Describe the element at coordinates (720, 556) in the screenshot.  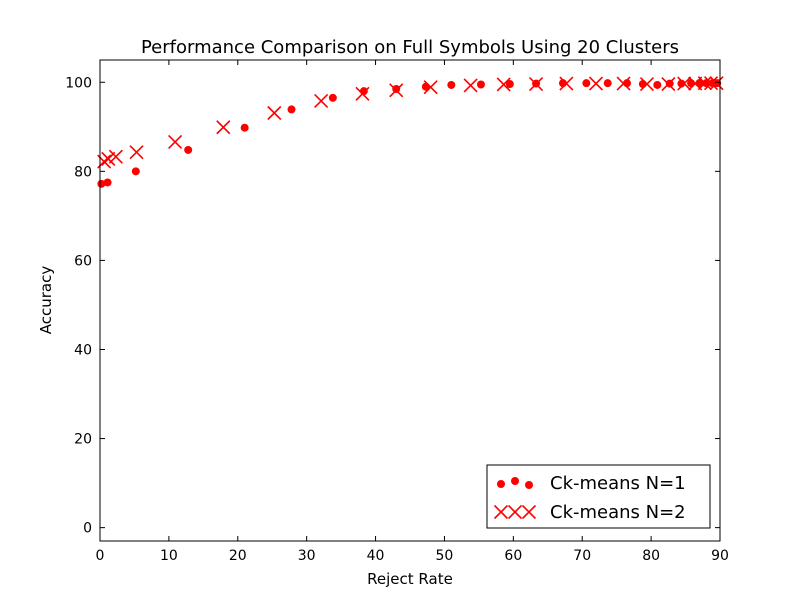
I see `x-tick-label: 90` at that location.